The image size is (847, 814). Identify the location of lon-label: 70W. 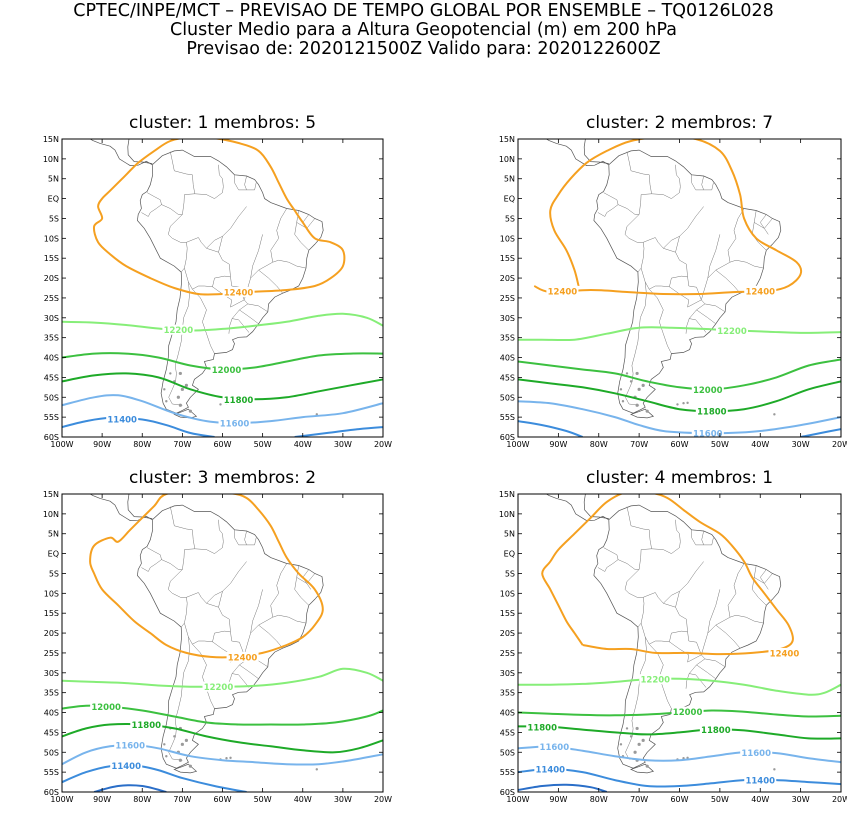
(182, 799).